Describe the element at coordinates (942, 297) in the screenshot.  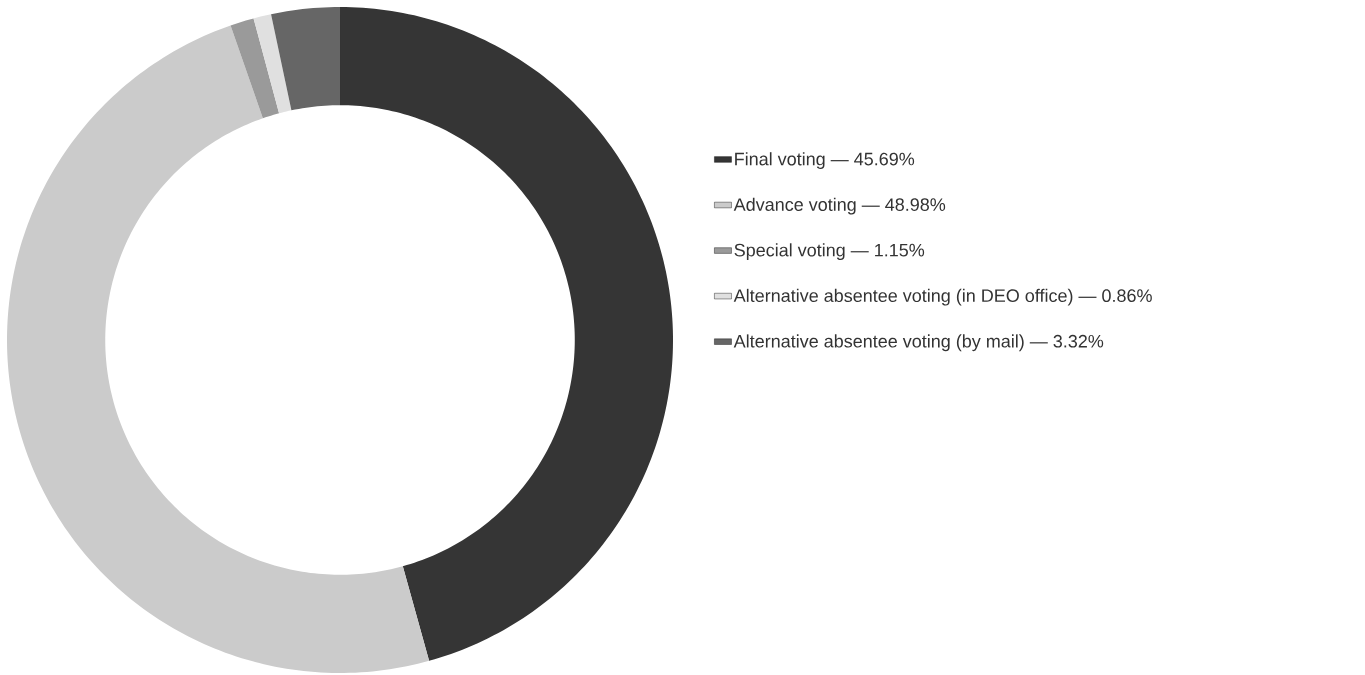
I see `legend-label: Alternative absentee voting (in DEO office) — 0.86%` at that location.